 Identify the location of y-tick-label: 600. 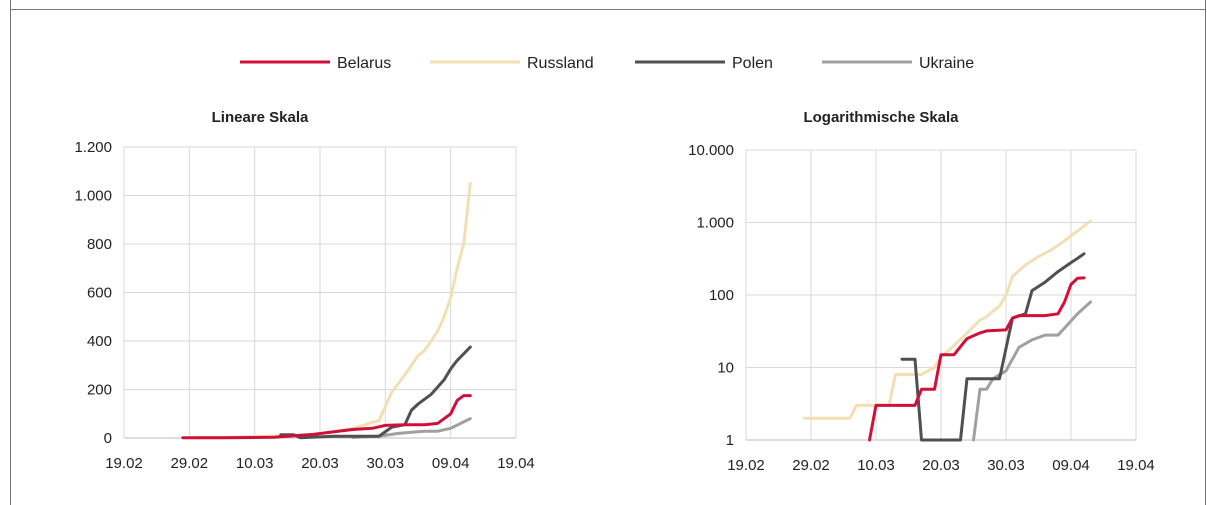
(99, 293).